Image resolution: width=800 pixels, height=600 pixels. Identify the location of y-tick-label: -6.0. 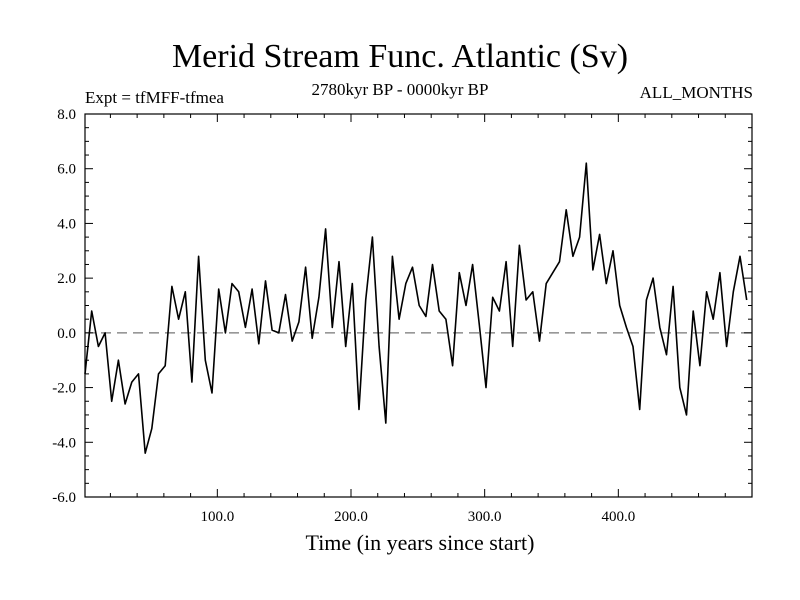
(64, 498).